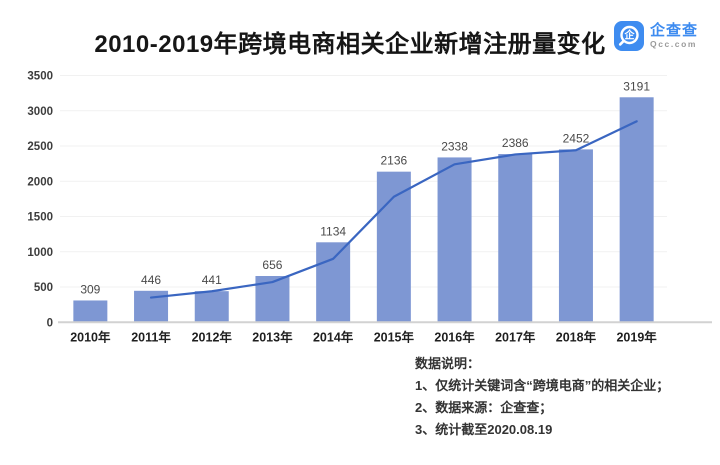 This screenshot has height=465, width=720. I want to click on x-tick-label: 2014年, so click(333, 336).